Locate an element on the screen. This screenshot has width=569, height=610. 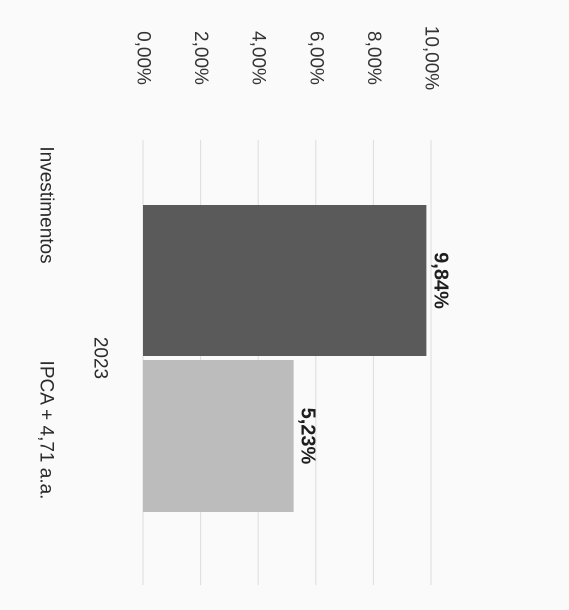
y-axis-ticks: 0,00% 2,00% 4,00% 6,00% 8,00% 10,00% is located at coordinates (287, 58).